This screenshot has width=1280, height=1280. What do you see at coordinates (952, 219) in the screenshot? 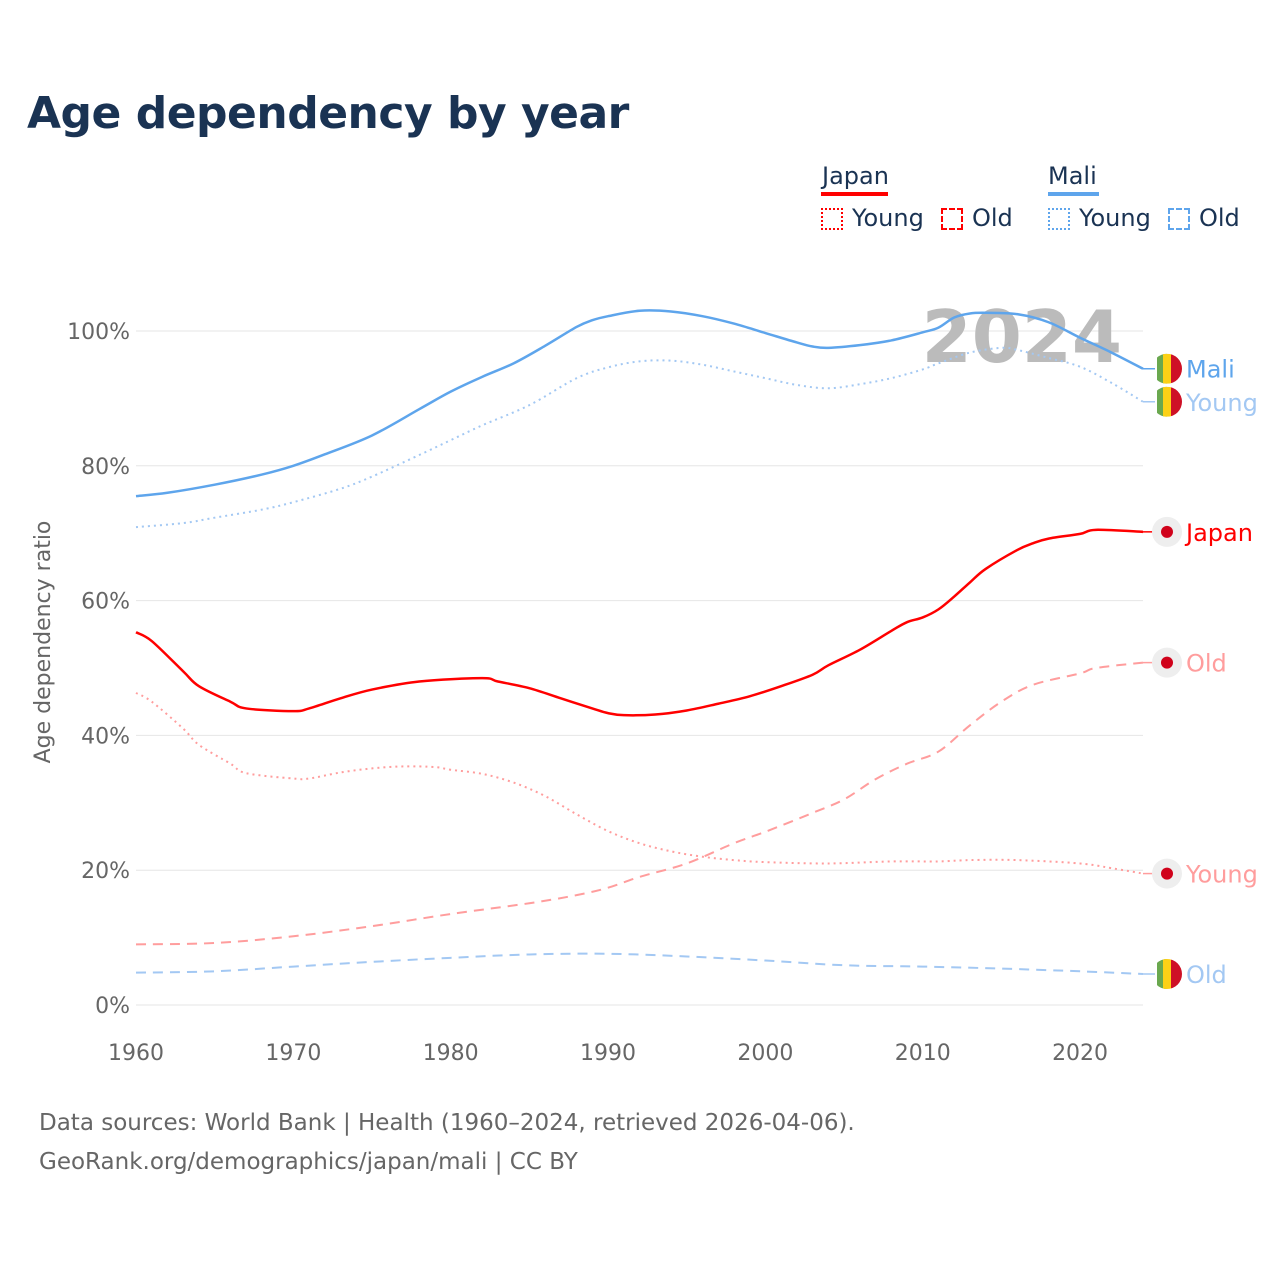
I see `legend-japan-old-swatch` at bounding box center [952, 219].